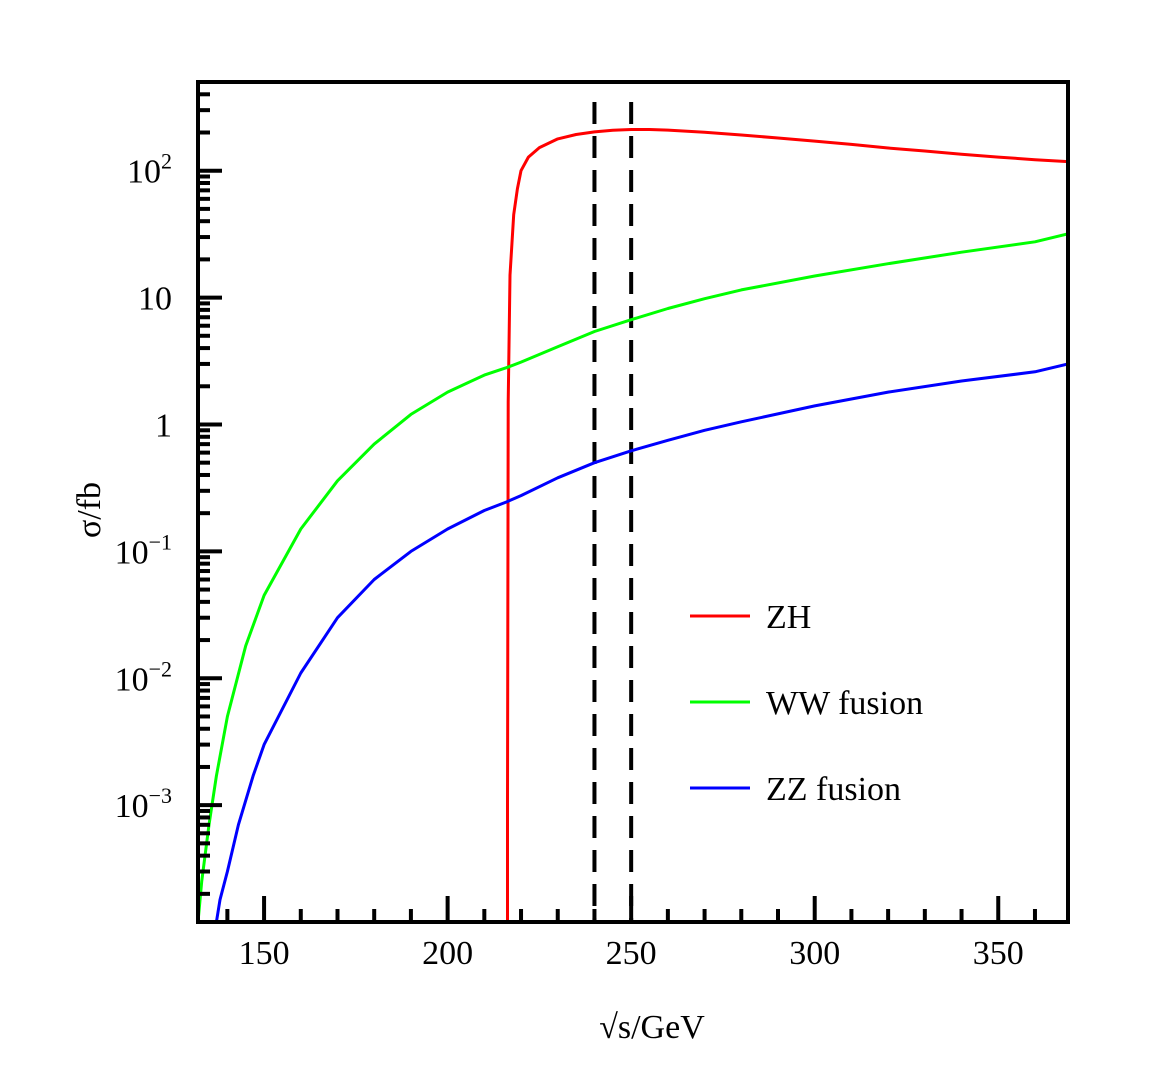 The image size is (1170, 1074). What do you see at coordinates (447, 953) in the screenshot?
I see `x-tick-label: 200` at bounding box center [447, 953].